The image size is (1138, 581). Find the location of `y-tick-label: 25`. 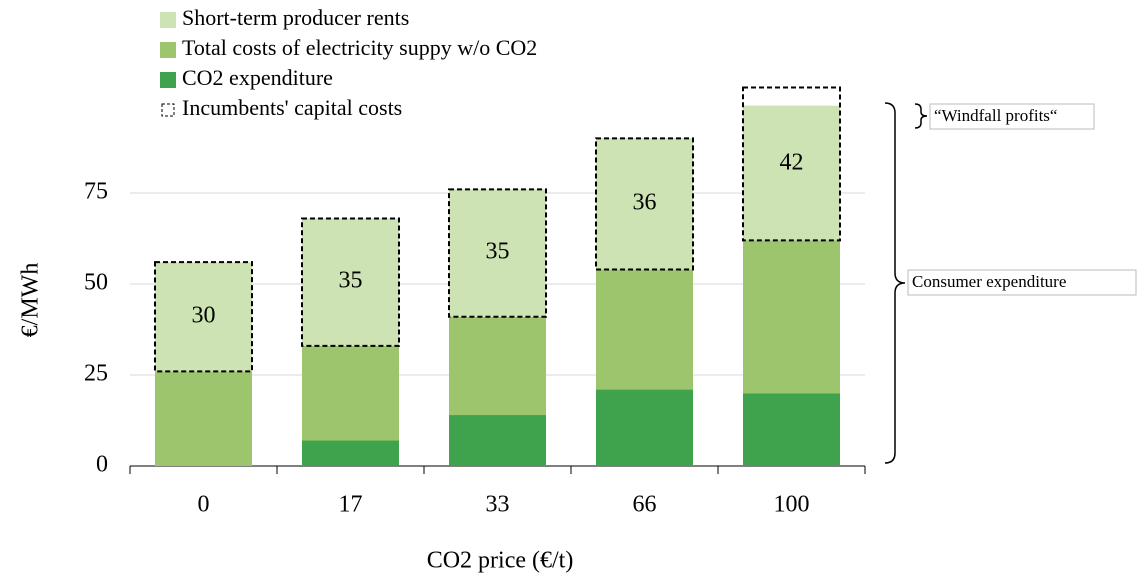

y-tick-label: 25 is located at coordinates (96, 374).